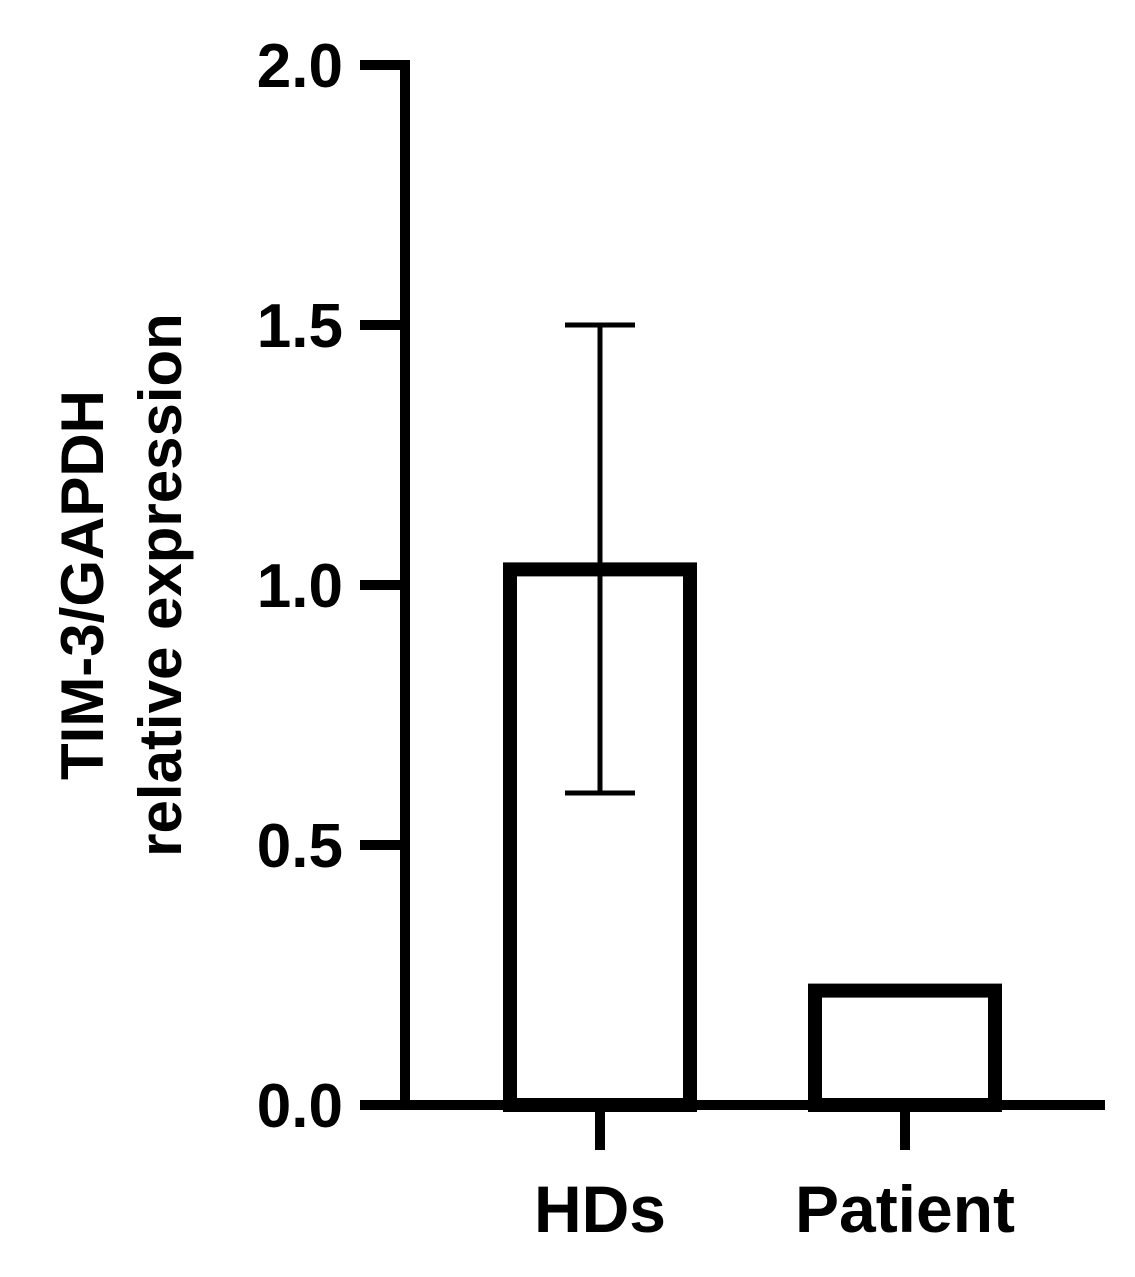 This screenshot has width=1135, height=1277. I want to click on y-axis-title-line-2: relative expression, so click(160, 585).